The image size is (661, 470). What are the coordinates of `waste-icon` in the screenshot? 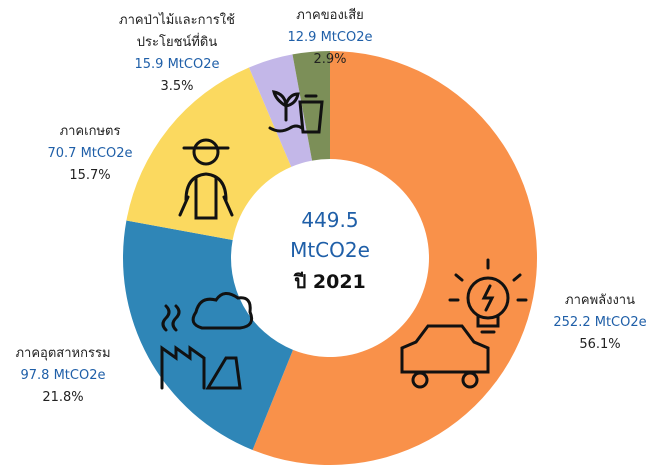 It's located at (311, 114).